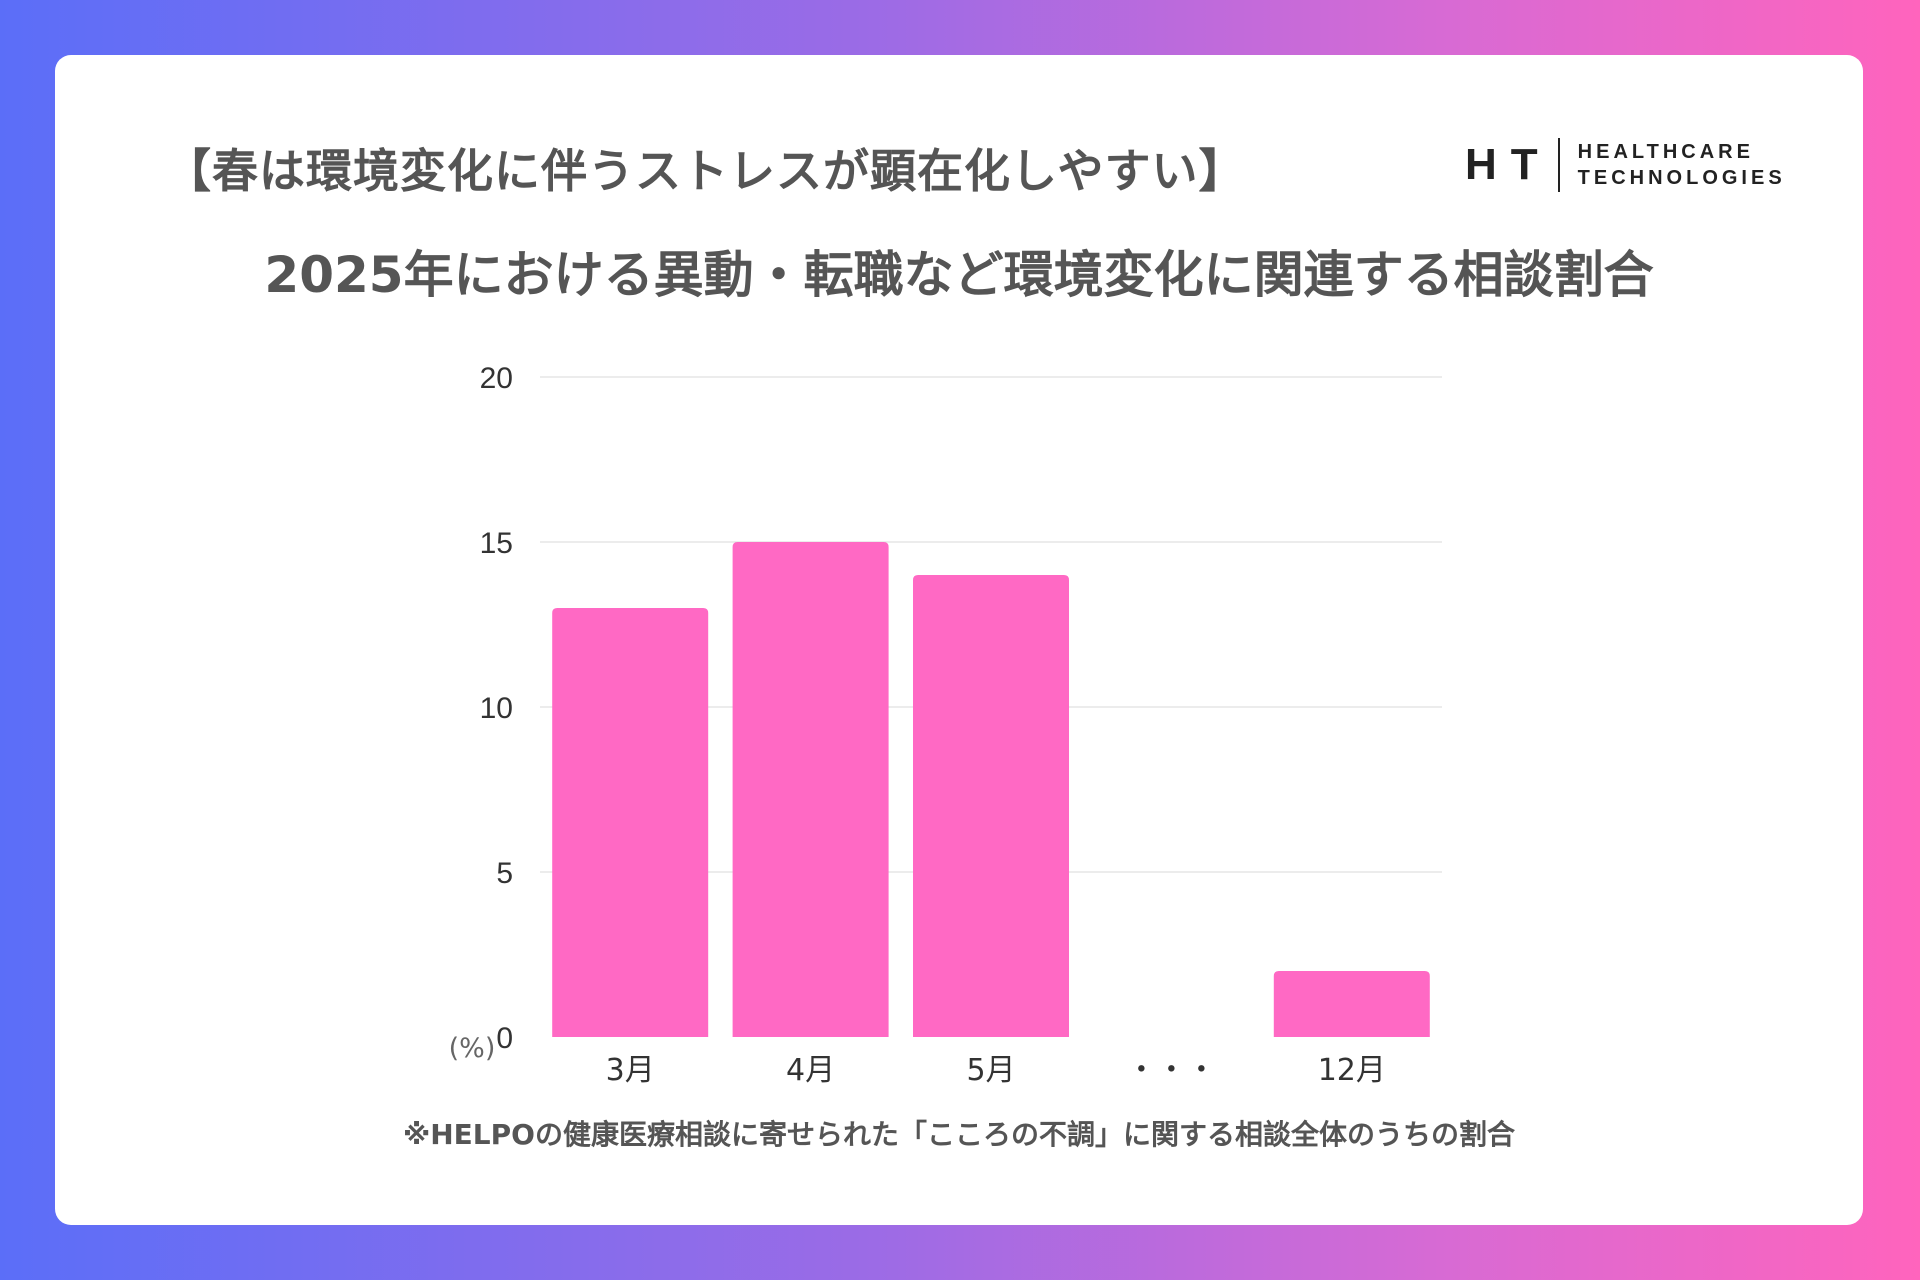 Image resolution: width=1920 pixels, height=1280 pixels. I want to click on logo-line-1: HEALTHCARE, so click(1665, 152).